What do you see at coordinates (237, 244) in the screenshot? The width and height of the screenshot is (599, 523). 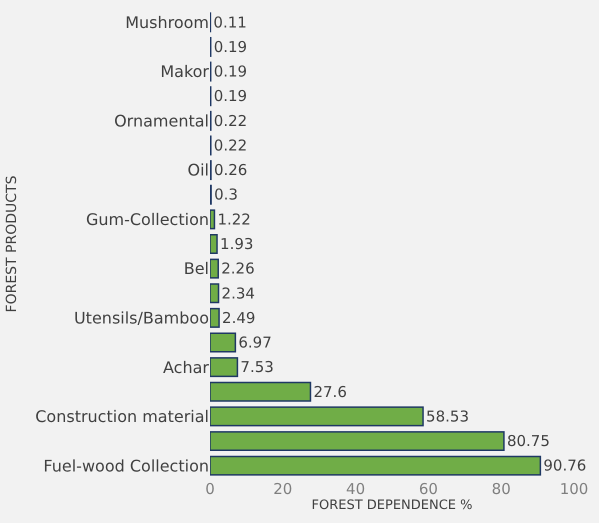 I see `data-label: 1.93` at bounding box center [237, 244].